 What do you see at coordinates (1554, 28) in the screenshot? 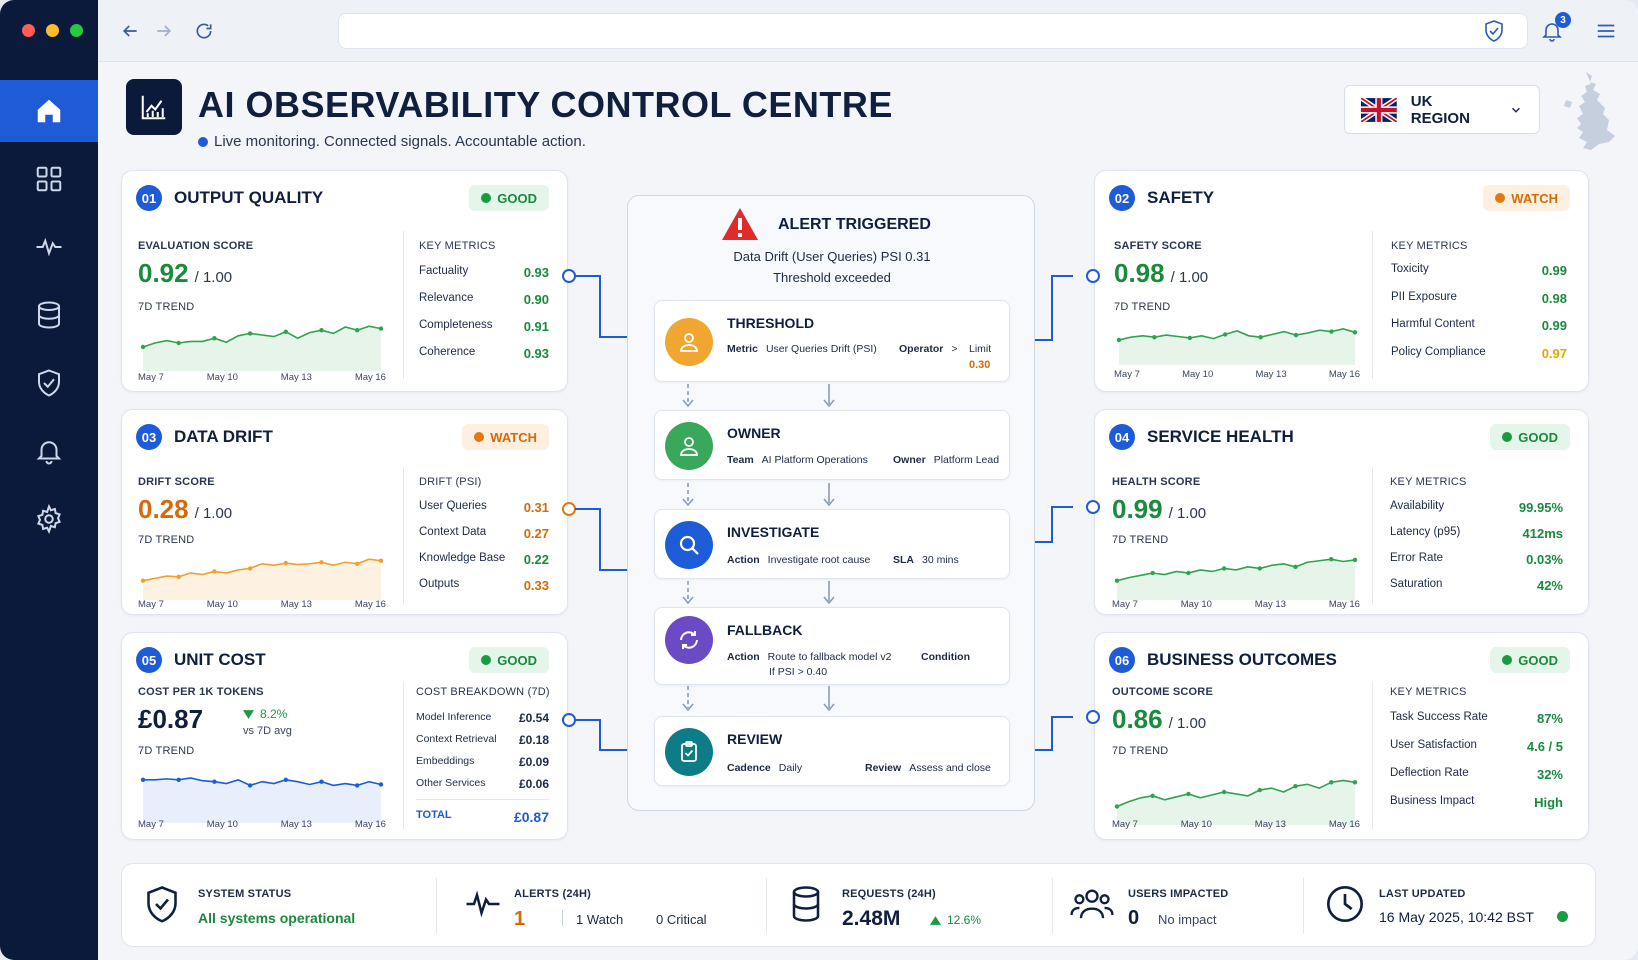
I see `notifications-button: 3` at bounding box center [1554, 28].